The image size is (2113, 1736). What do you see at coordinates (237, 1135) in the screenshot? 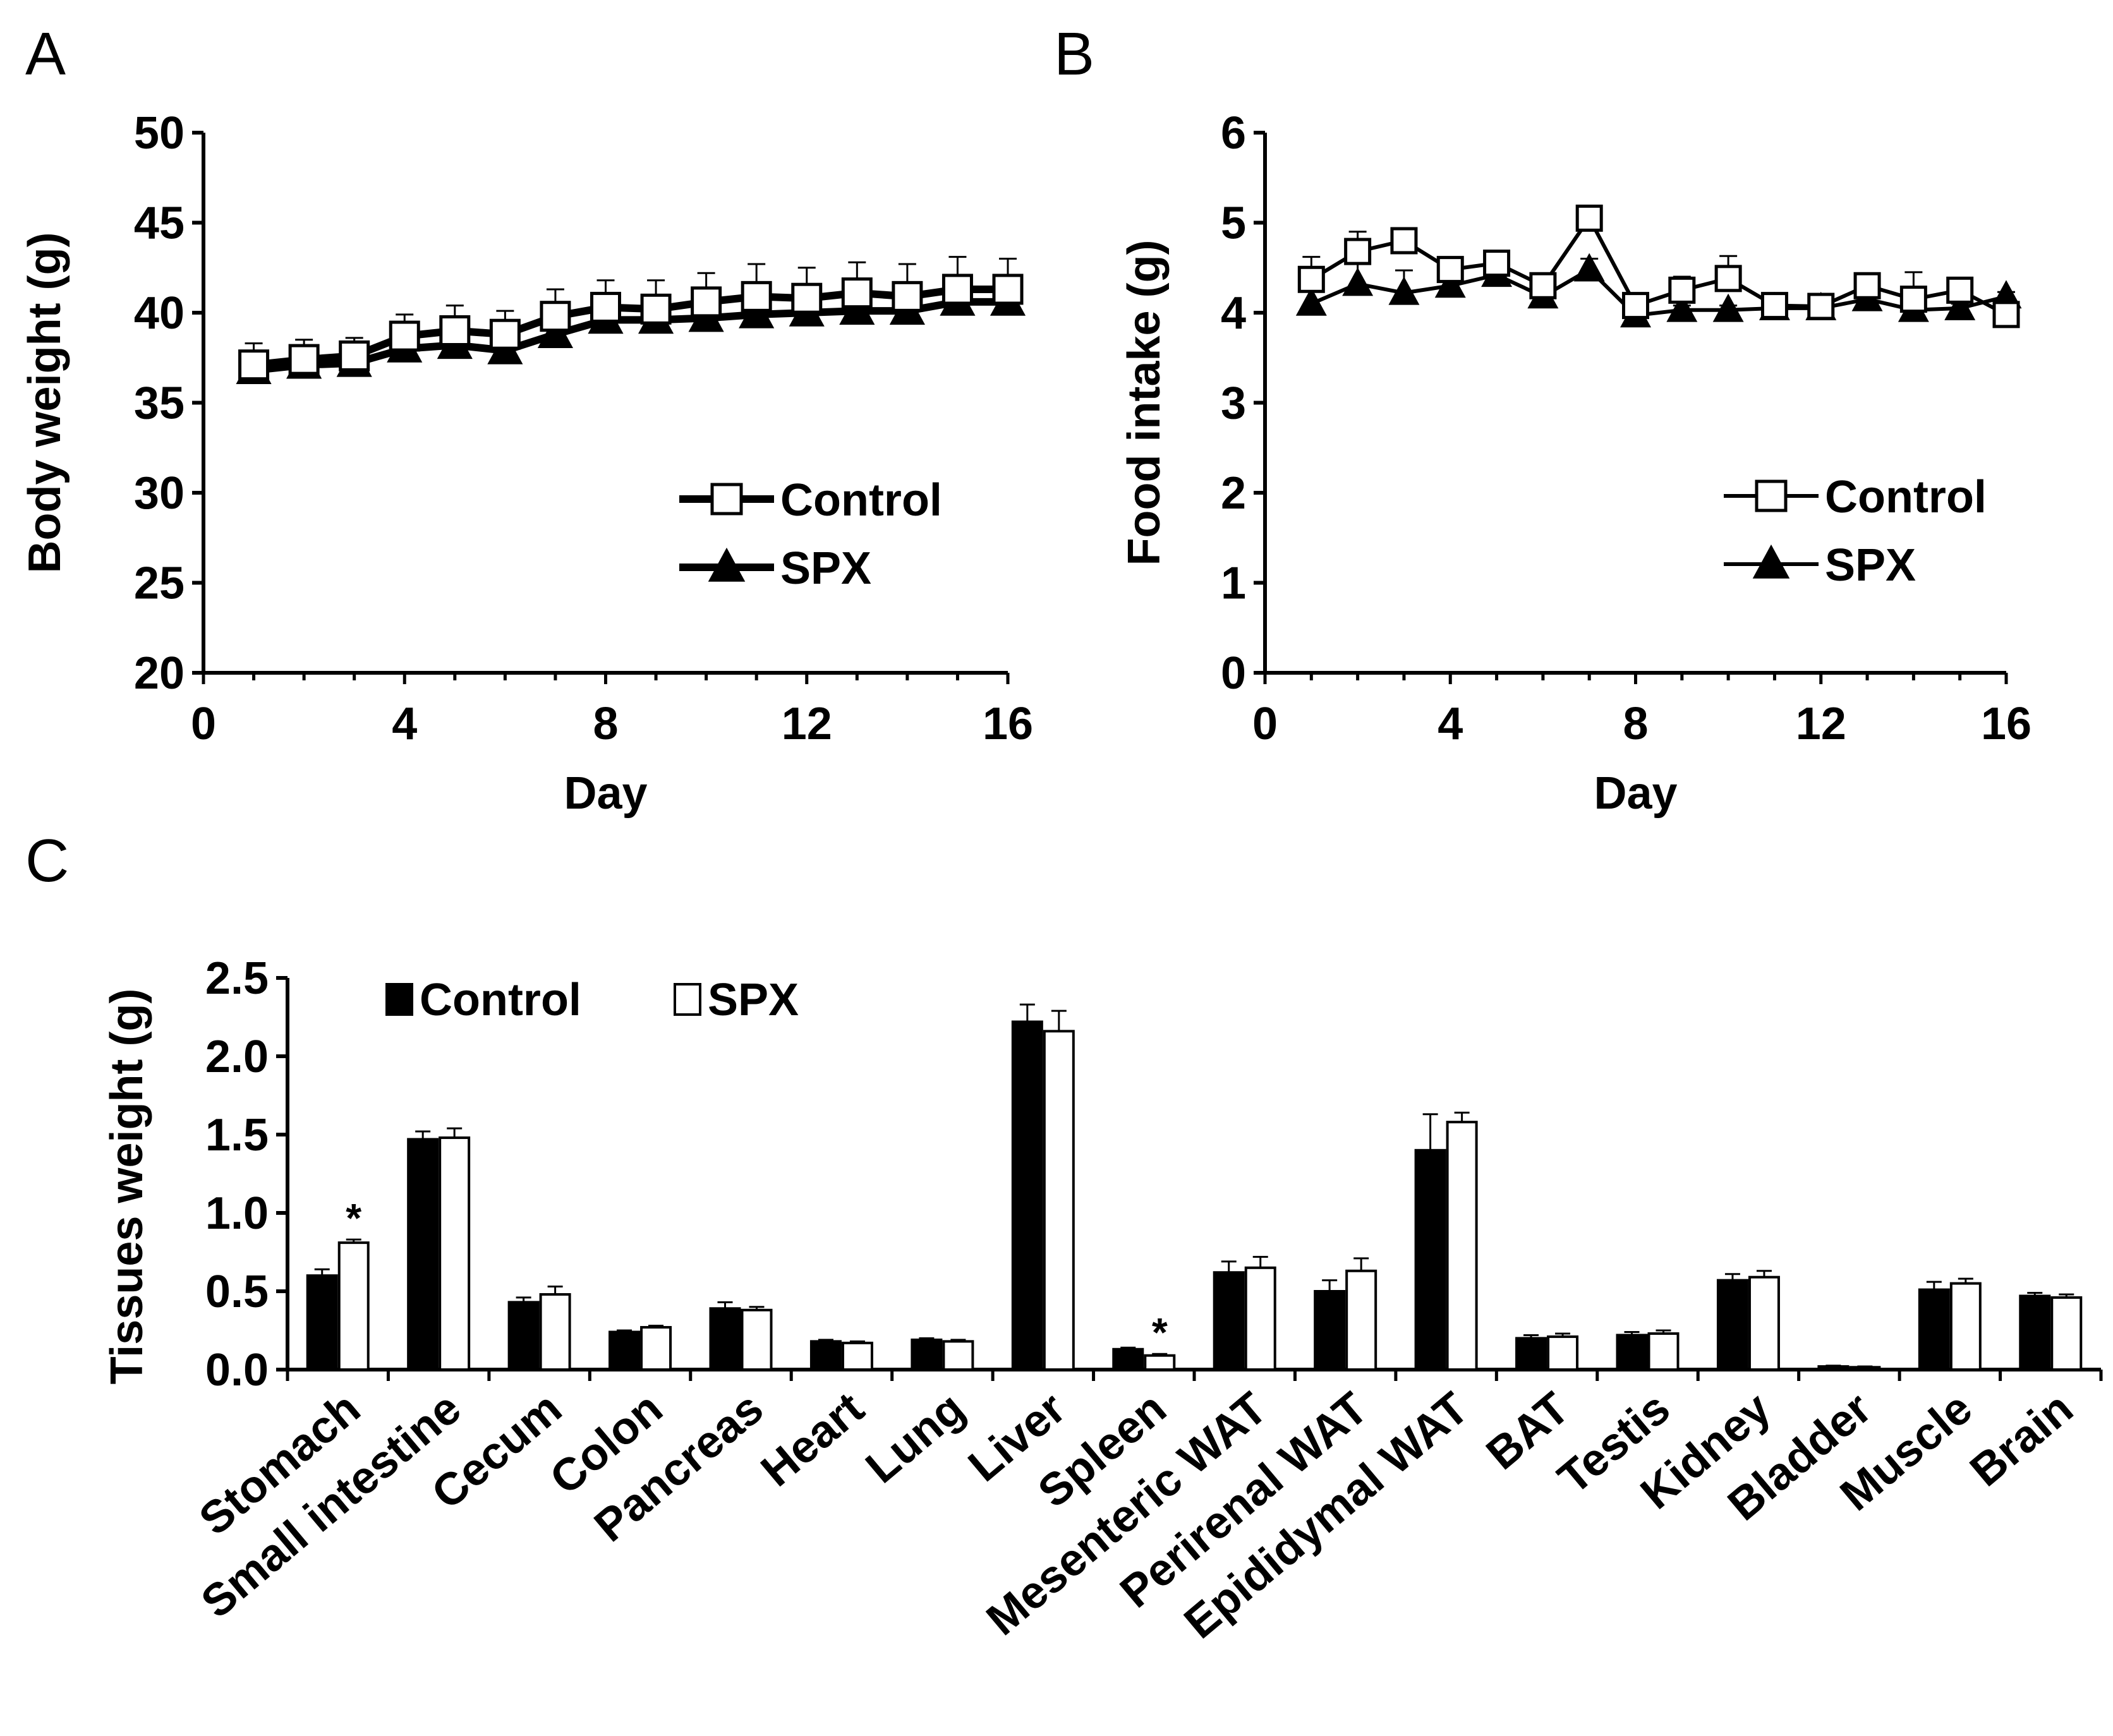
I see `y-tick-label: 1.5` at bounding box center [237, 1135].